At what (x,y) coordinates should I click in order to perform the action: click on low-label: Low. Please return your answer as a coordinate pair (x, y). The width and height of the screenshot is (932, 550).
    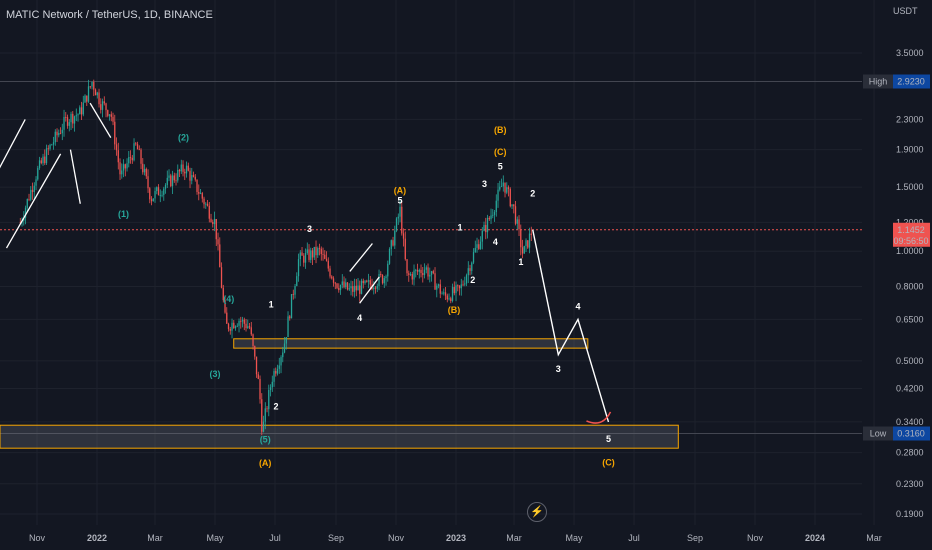
    Looking at the image, I should click on (878, 434).